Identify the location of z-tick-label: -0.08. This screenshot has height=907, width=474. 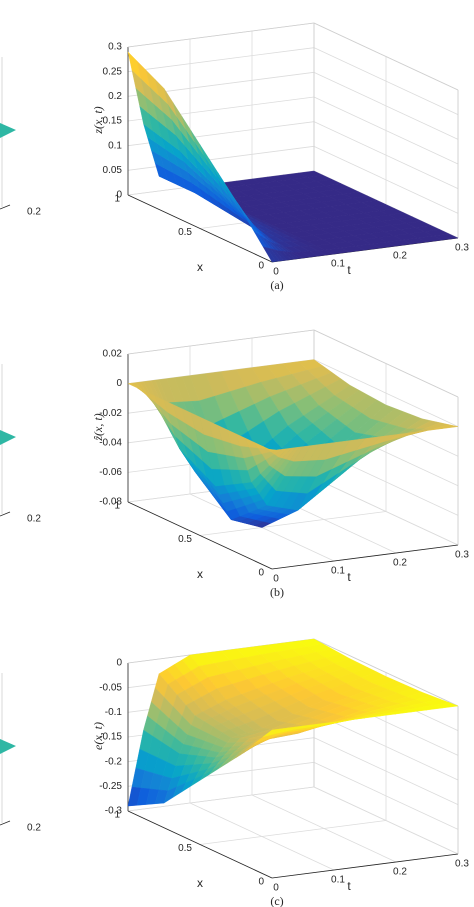
(110, 502).